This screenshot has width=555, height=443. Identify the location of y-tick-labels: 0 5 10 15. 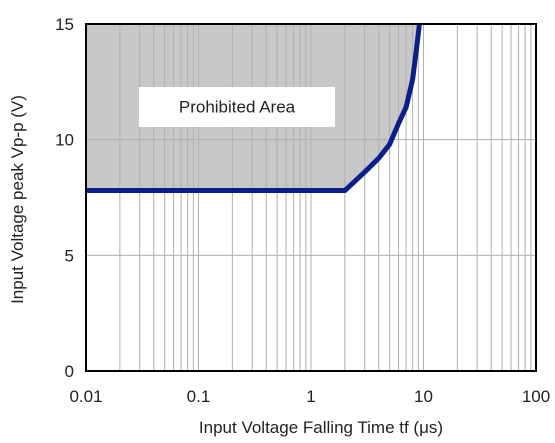
(64, 198).